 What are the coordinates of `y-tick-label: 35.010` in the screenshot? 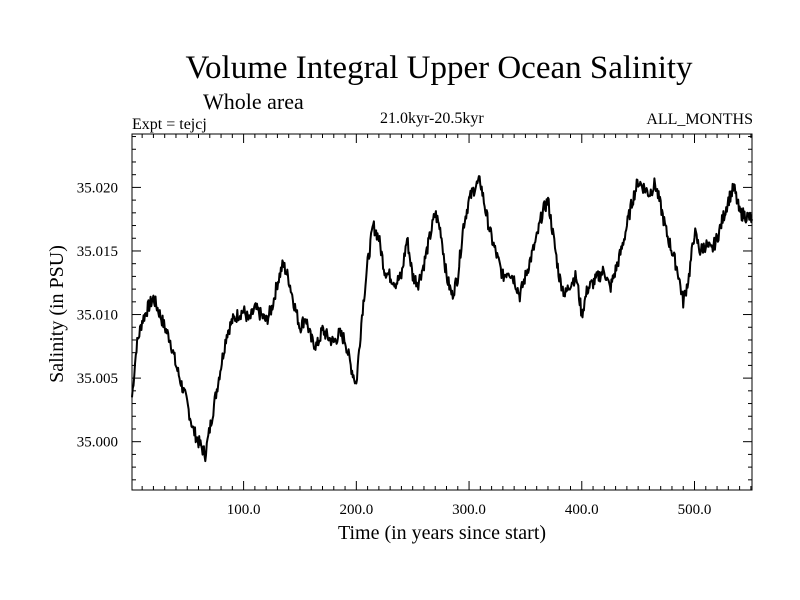 It's located at (97, 316).